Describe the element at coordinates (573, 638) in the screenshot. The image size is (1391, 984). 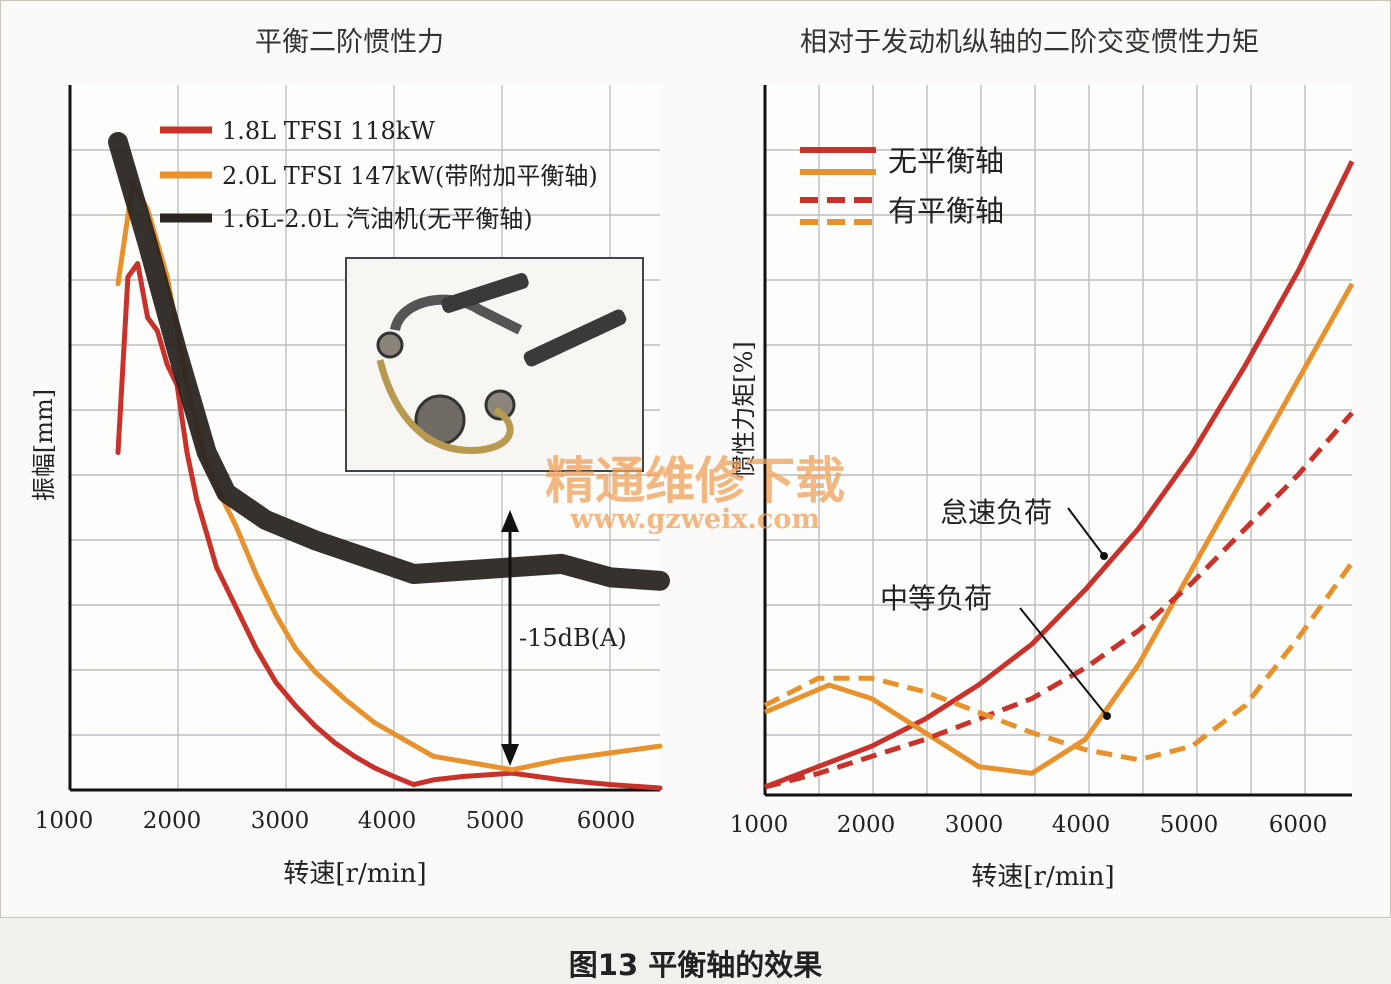
I see `left-annotation-label: -15dB(A)` at that location.